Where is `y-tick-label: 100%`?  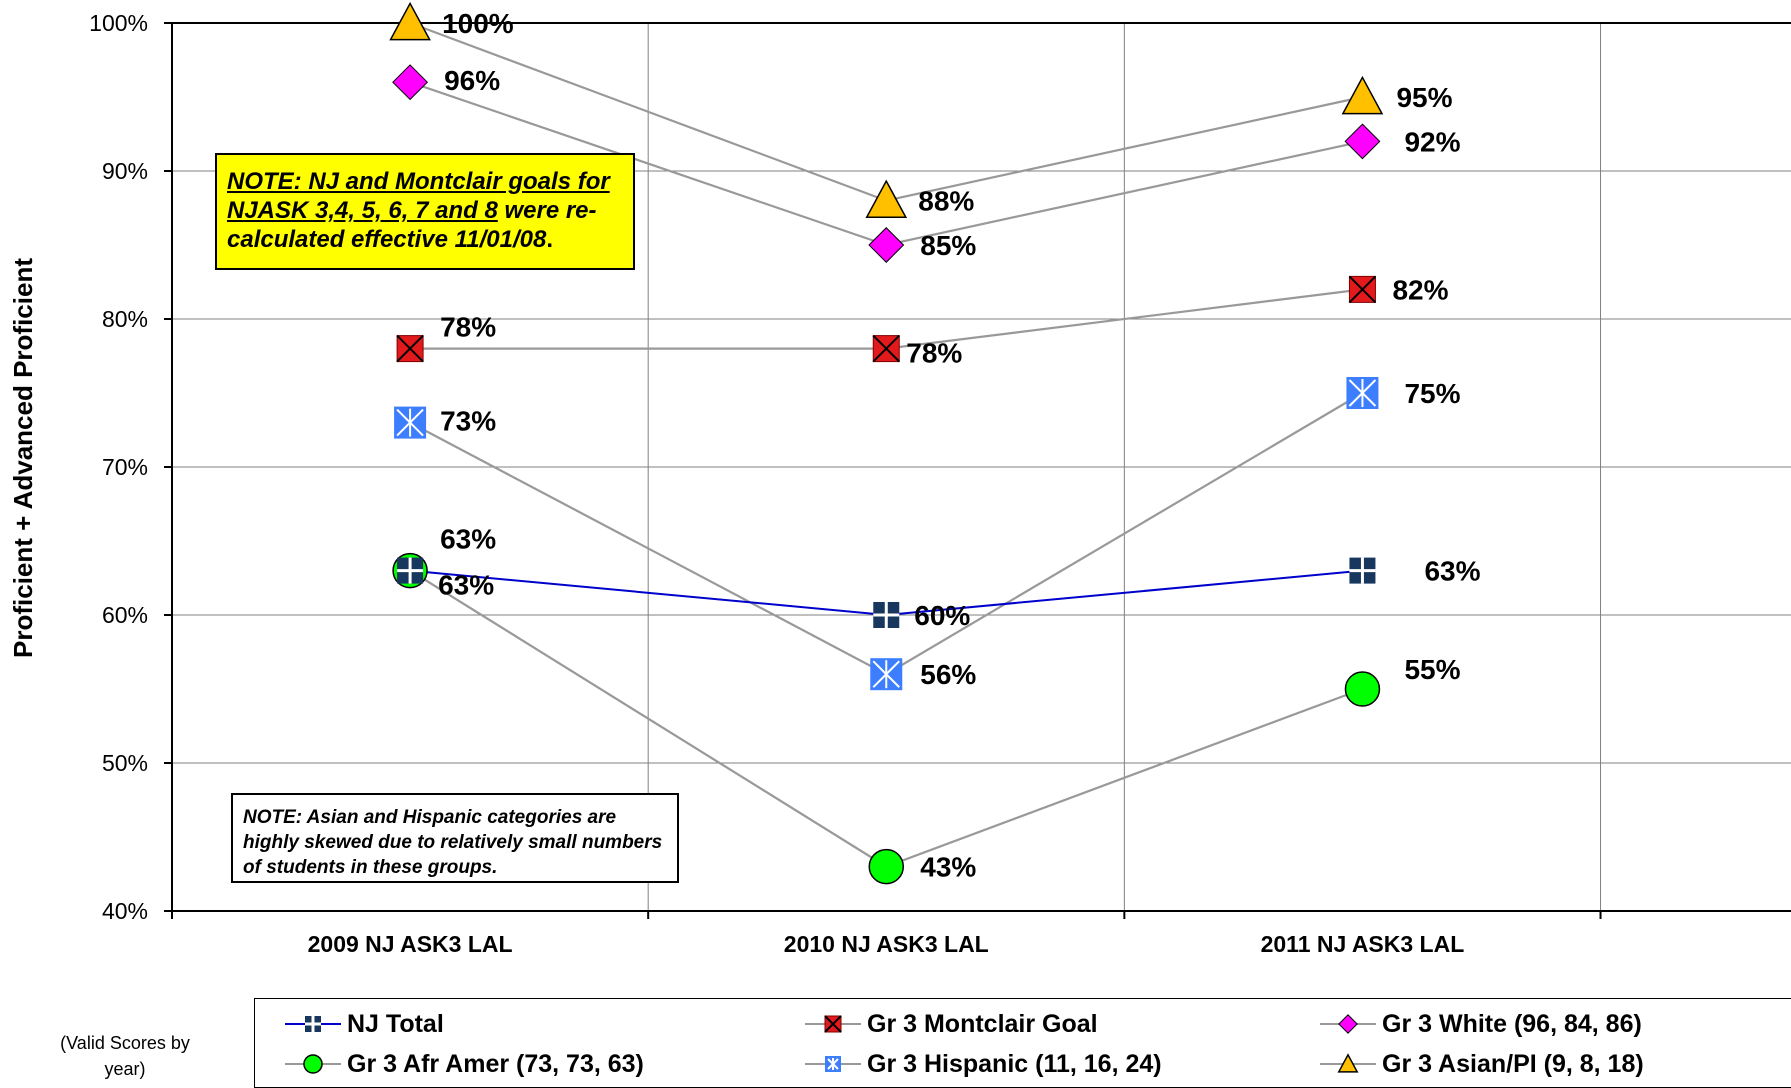 y-tick-label: 100% is located at coordinates (118, 23).